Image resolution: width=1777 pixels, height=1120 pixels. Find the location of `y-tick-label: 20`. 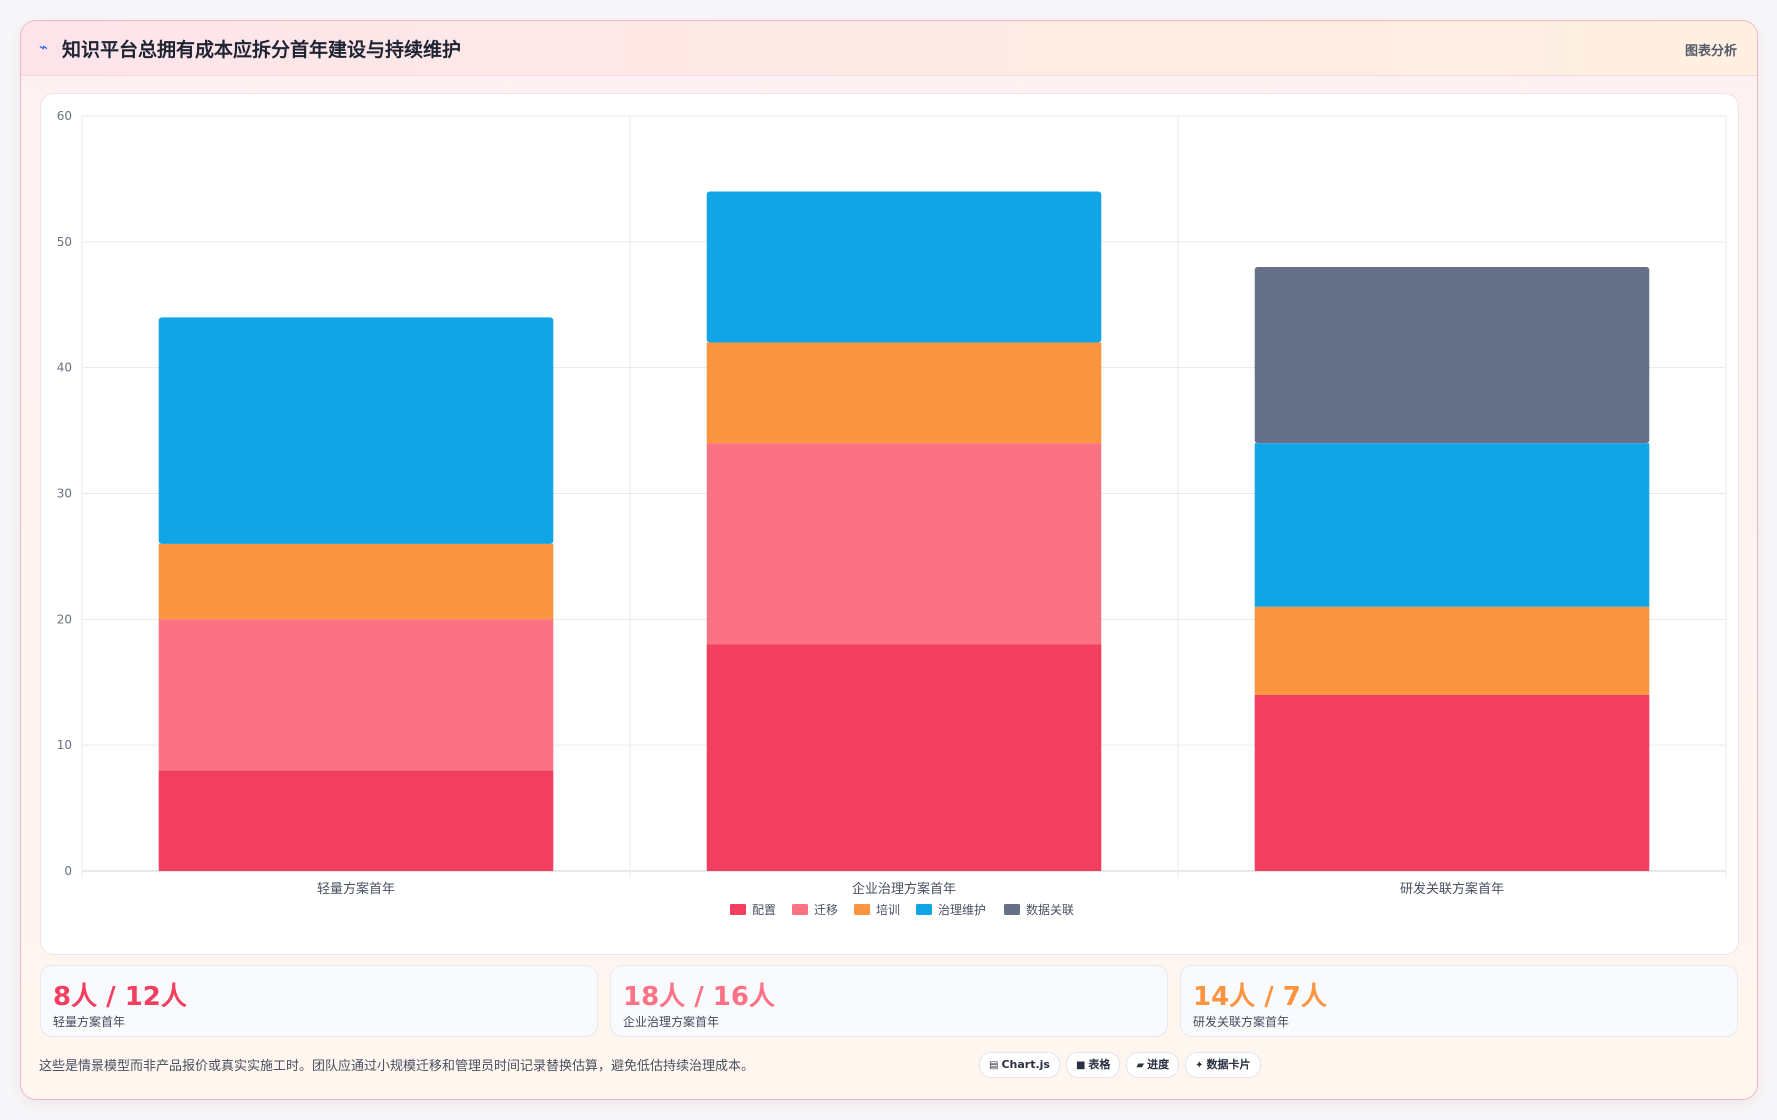

y-tick-label: 20 is located at coordinates (64, 619).